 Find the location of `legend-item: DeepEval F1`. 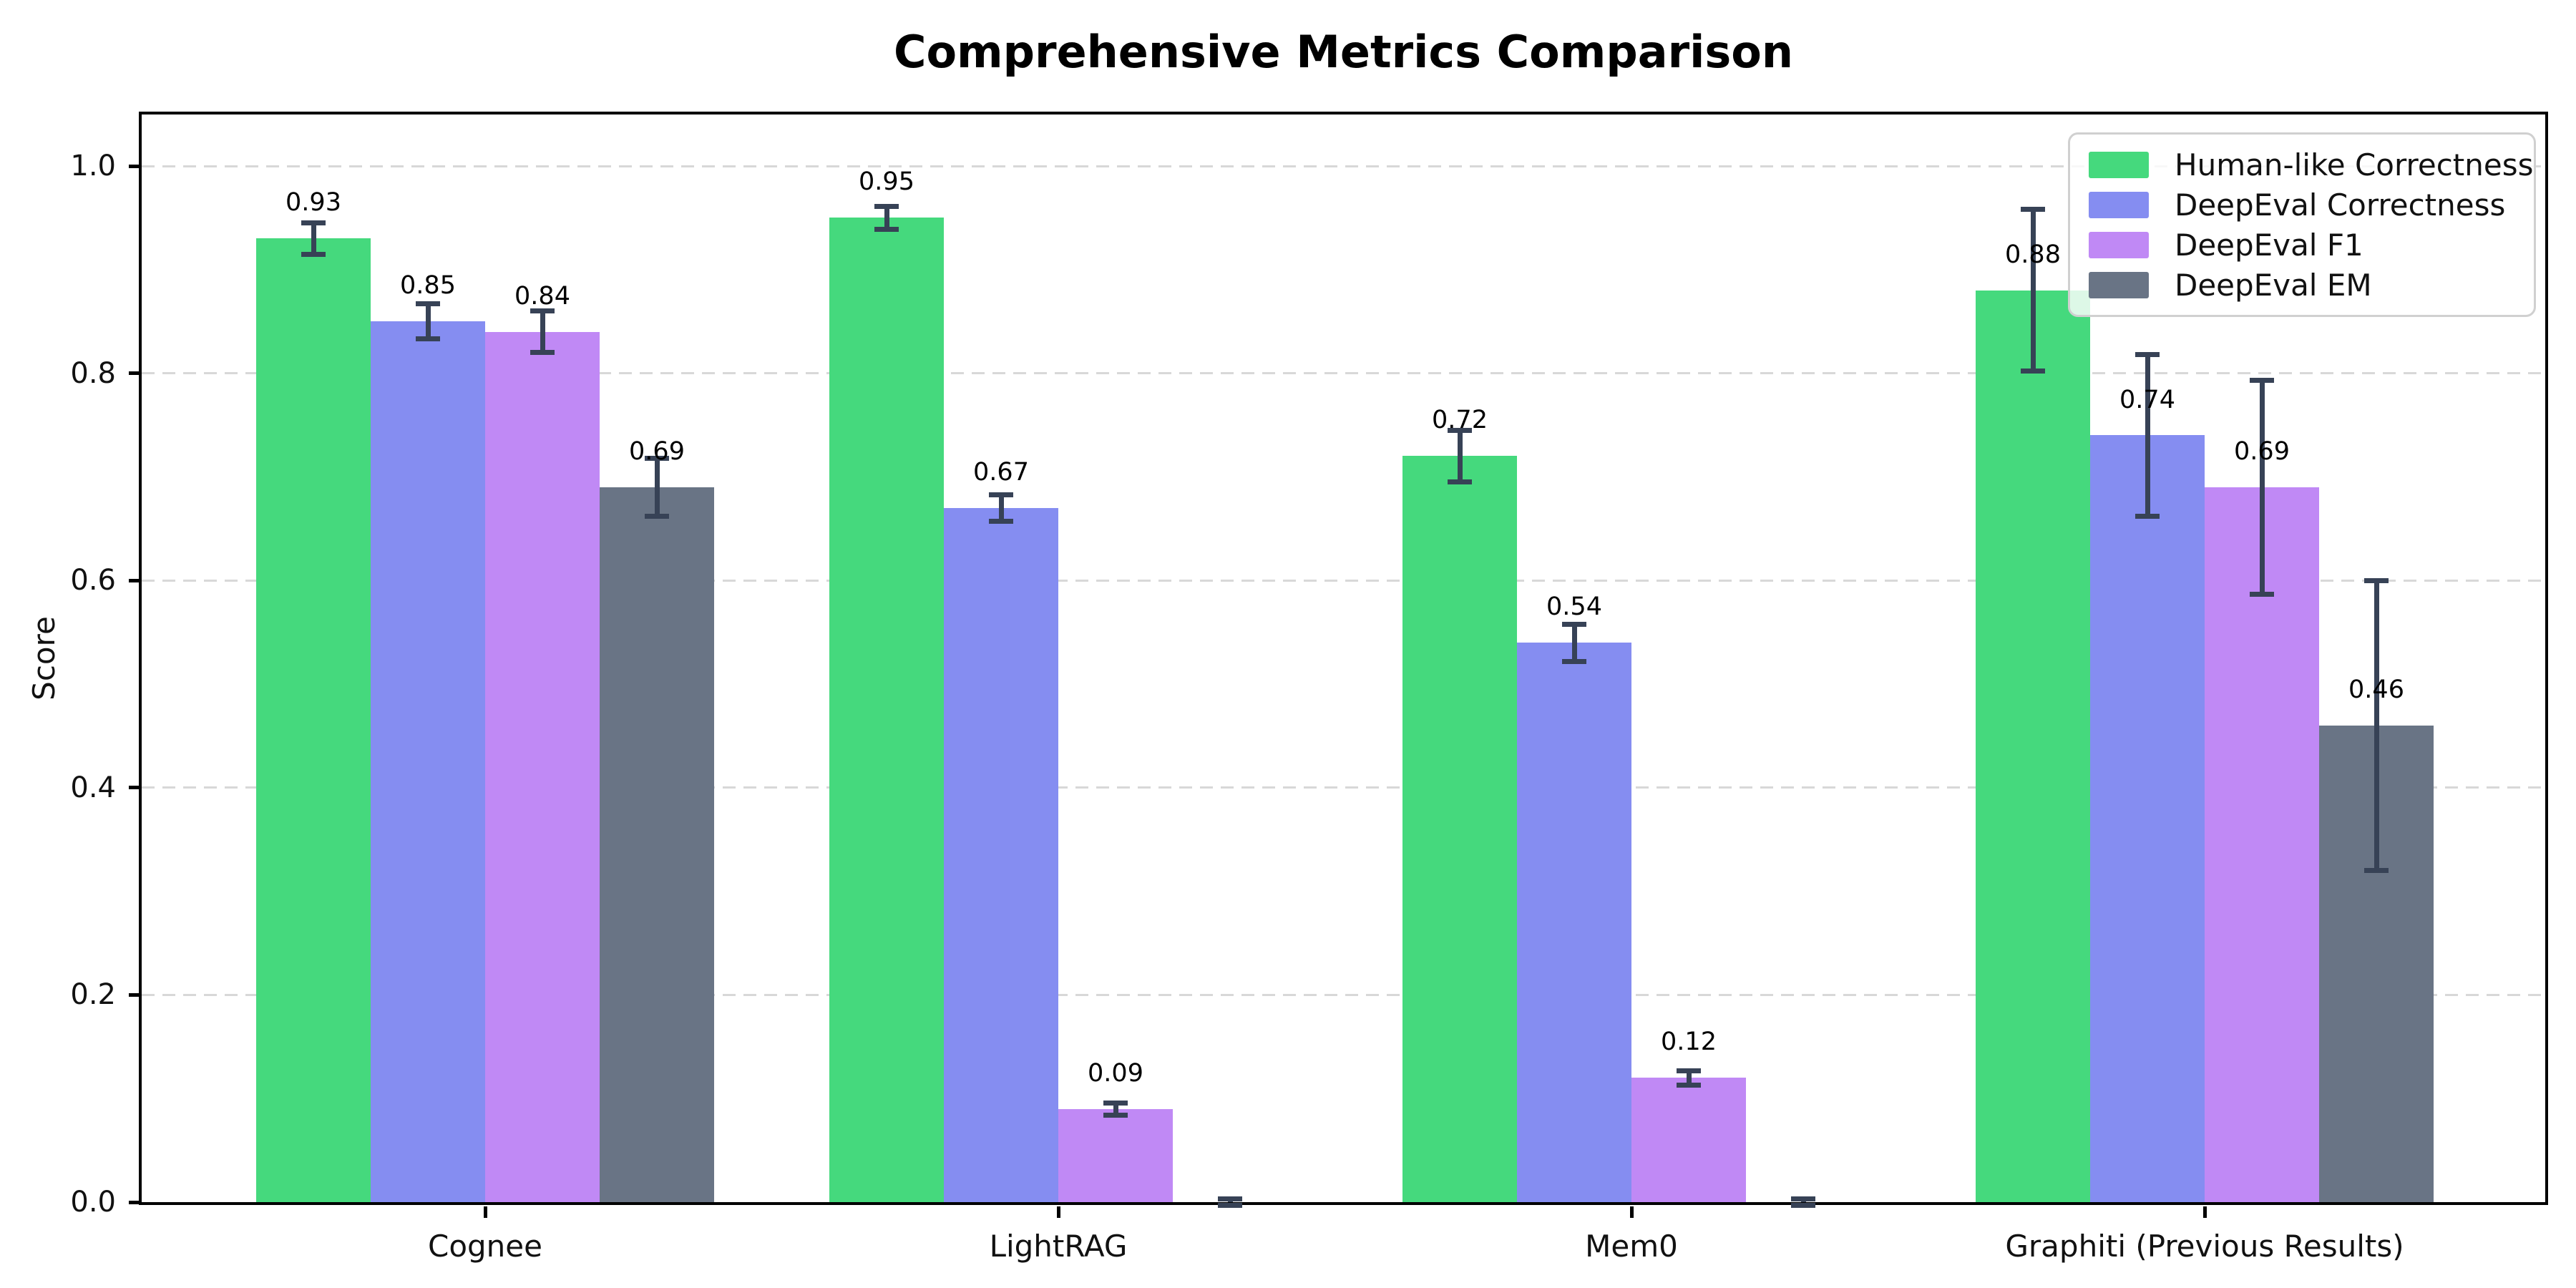

legend-item: DeepEval F1 is located at coordinates (2302, 245).